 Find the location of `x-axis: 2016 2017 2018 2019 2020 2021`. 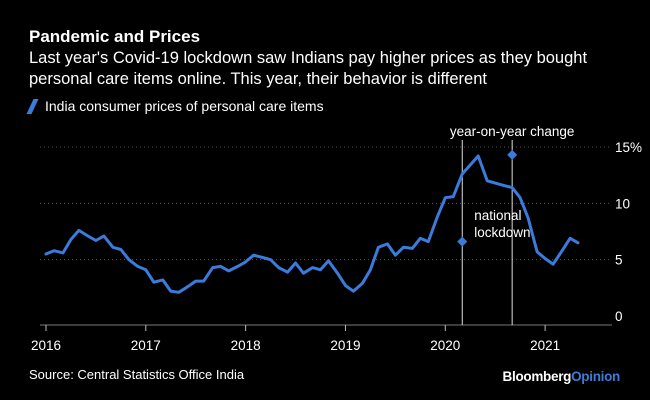

x-axis: 2016 2017 2018 2019 2020 2021 is located at coordinates (321, 338).